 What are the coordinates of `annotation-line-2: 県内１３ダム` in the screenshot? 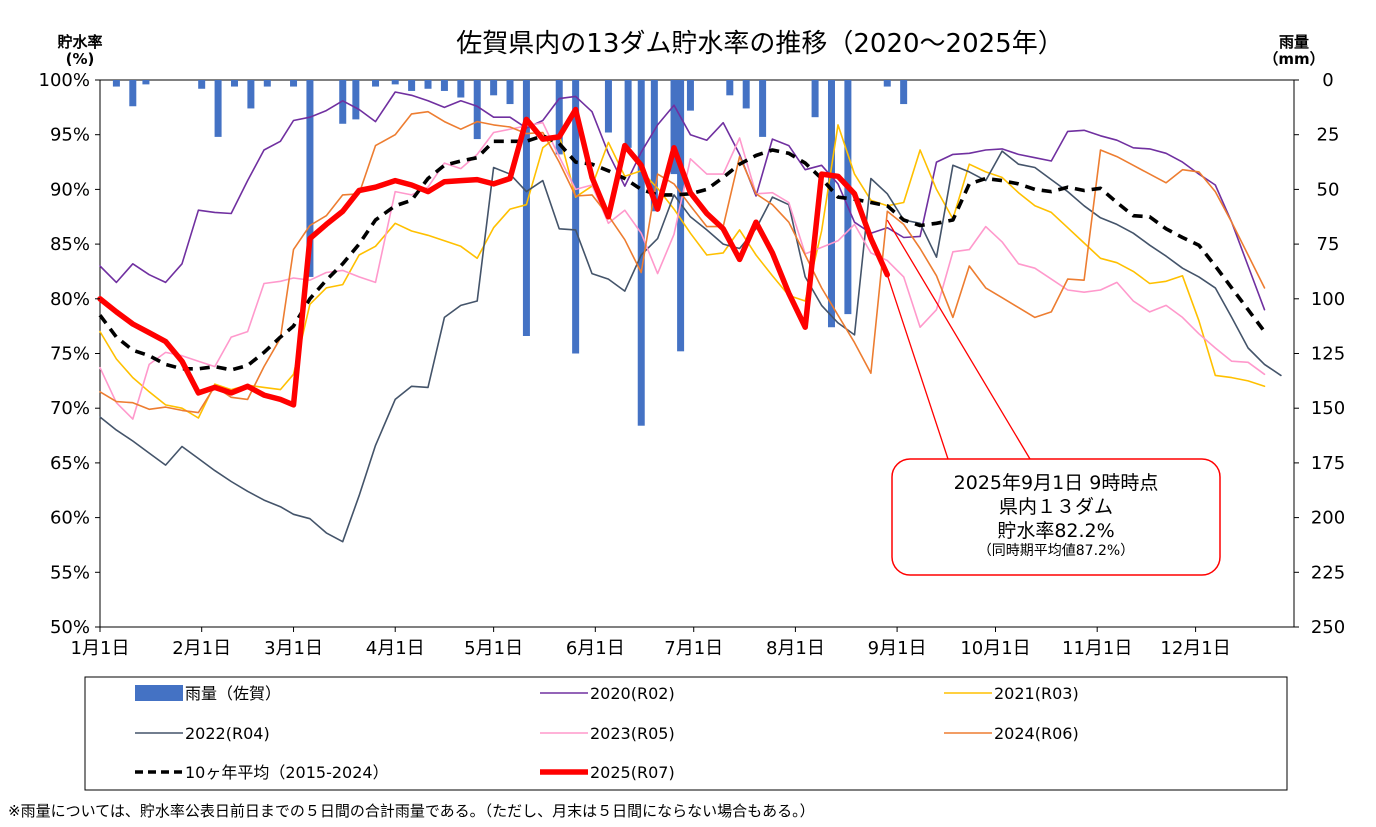 It's located at (1056, 507).